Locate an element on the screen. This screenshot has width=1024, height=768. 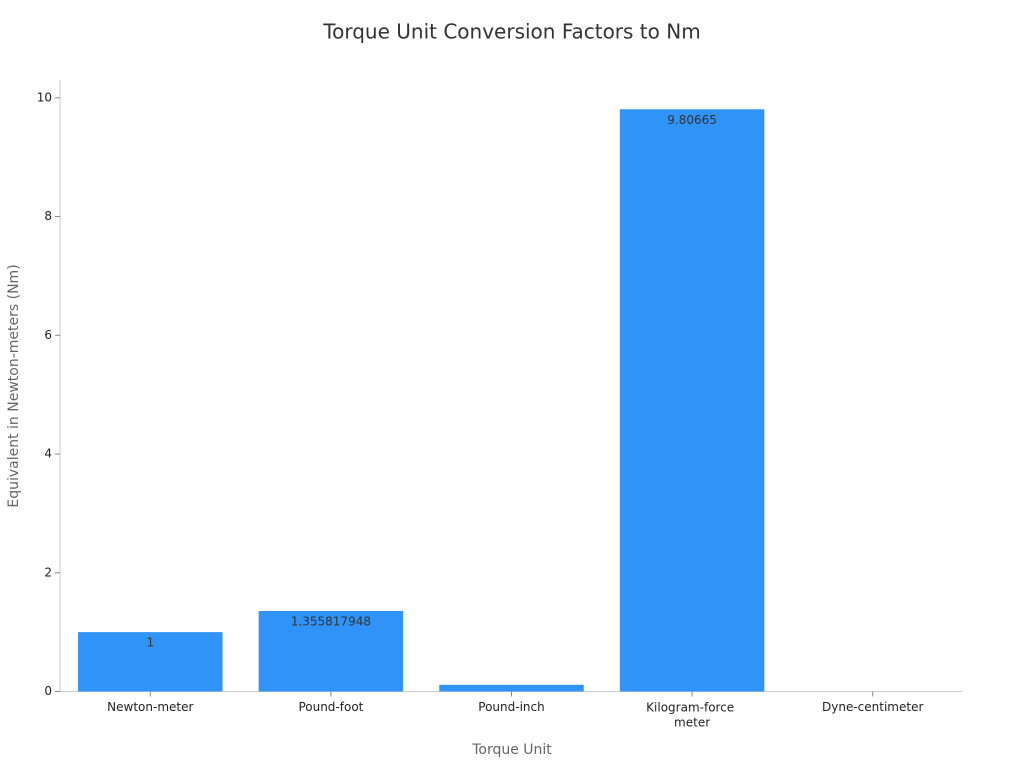
chart-title: Torque Unit Conversion Factors to Nm is located at coordinates (511, 32).